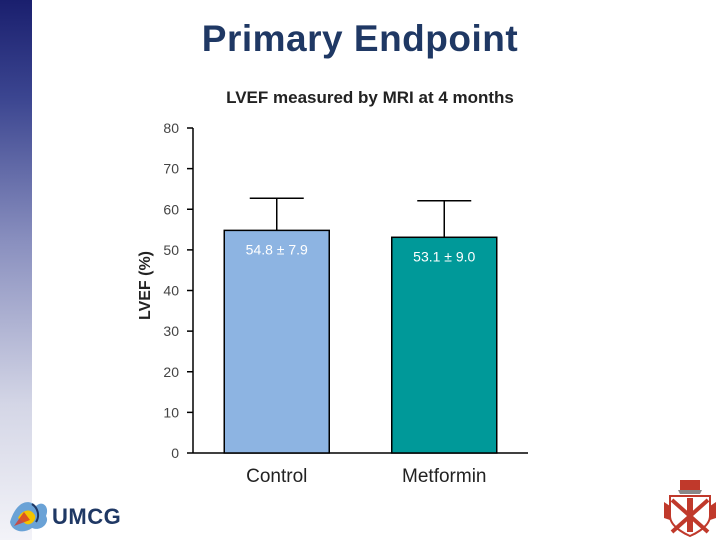  Describe the element at coordinates (175, 453) in the screenshot. I see `y-tick-label: 0` at that location.